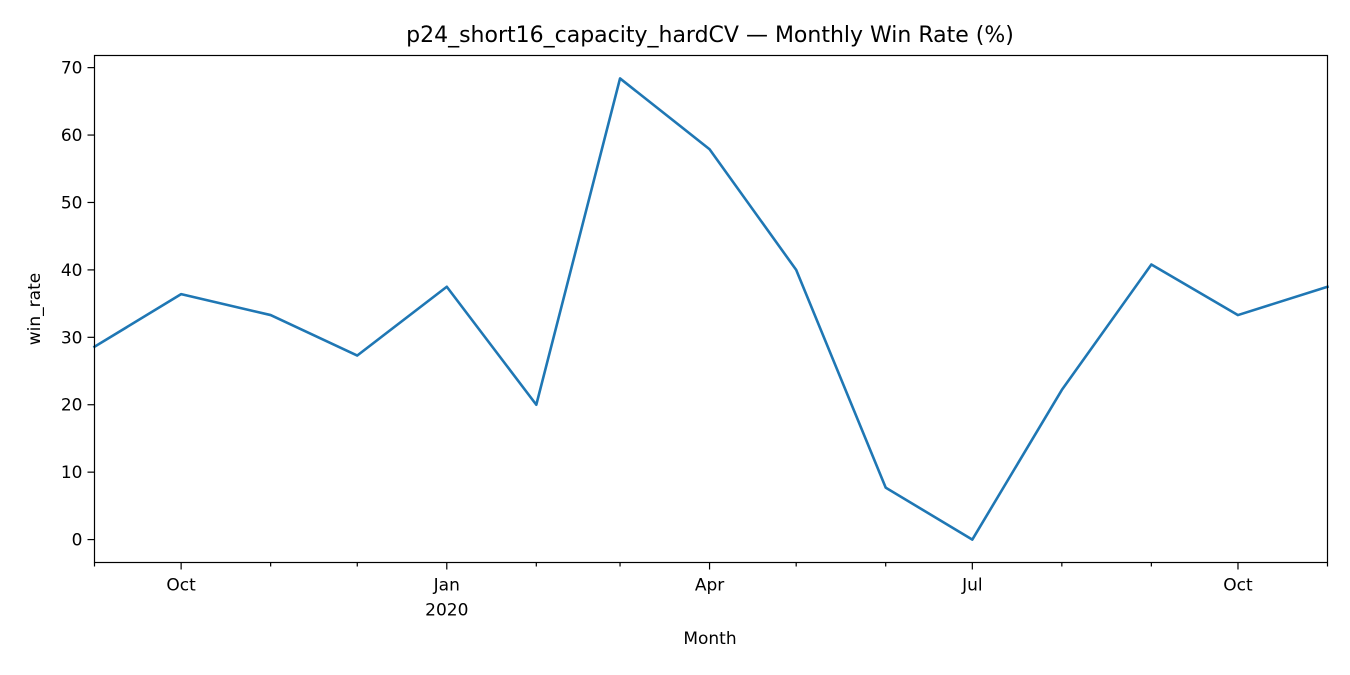 The height and width of the screenshot is (675, 1350). I want to click on x-tick-sublabel: 2020, so click(446, 611).